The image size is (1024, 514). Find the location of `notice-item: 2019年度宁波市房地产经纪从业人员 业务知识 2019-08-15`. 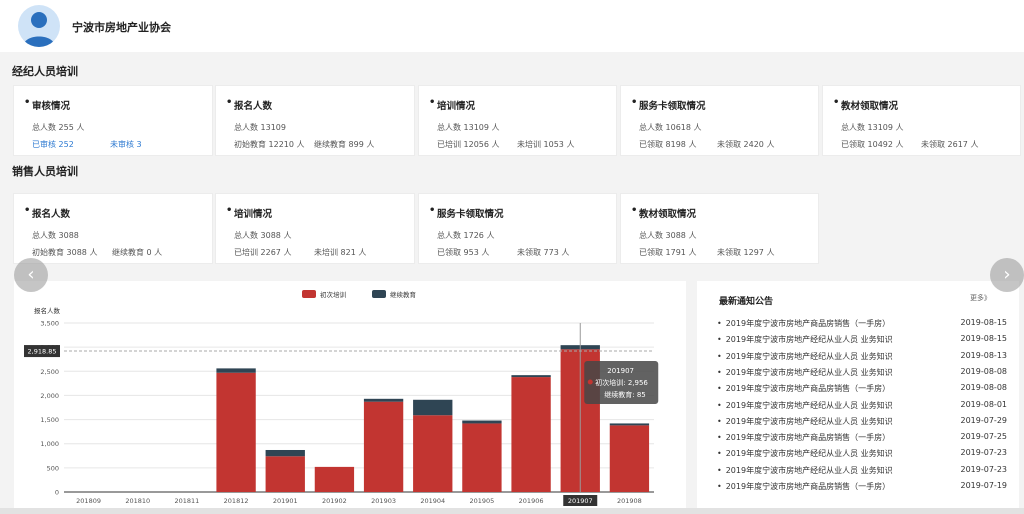

notice-item: 2019年度宁波市房地产经纪从业人员 业务知识 2019-08-15 is located at coordinates (864, 342).